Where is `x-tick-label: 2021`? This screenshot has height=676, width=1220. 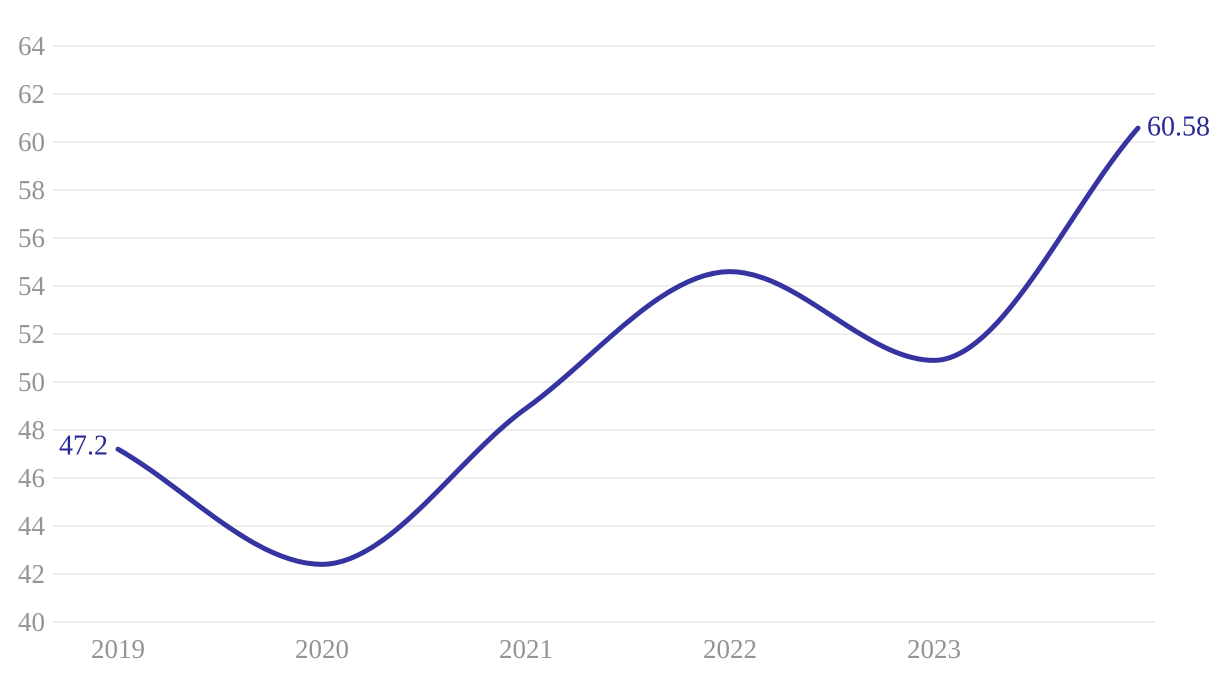 x-tick-label: 2021 is located at coordinates (526, 649).